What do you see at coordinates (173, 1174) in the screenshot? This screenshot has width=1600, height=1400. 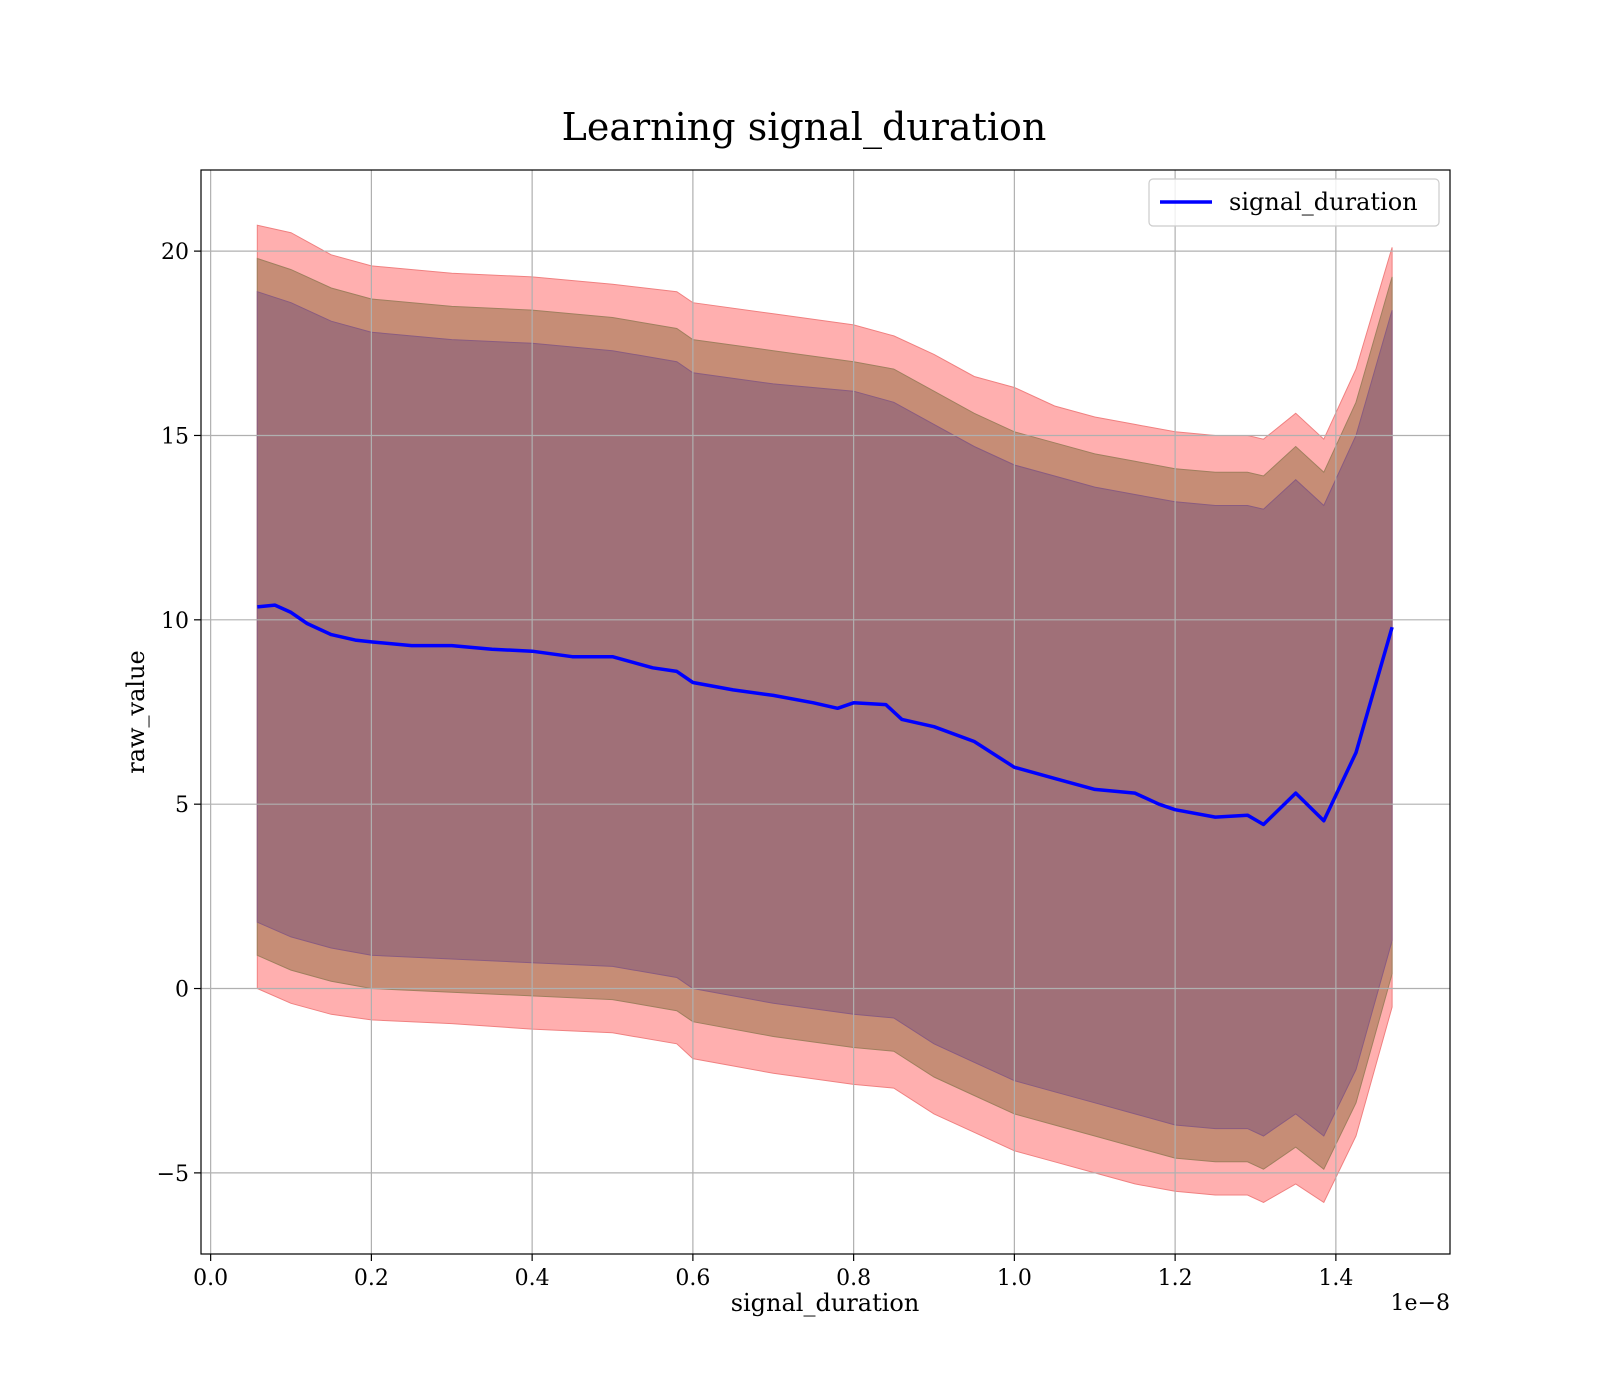 I see `y-tick-label-0: −5` at bounding box center [173, 1174].